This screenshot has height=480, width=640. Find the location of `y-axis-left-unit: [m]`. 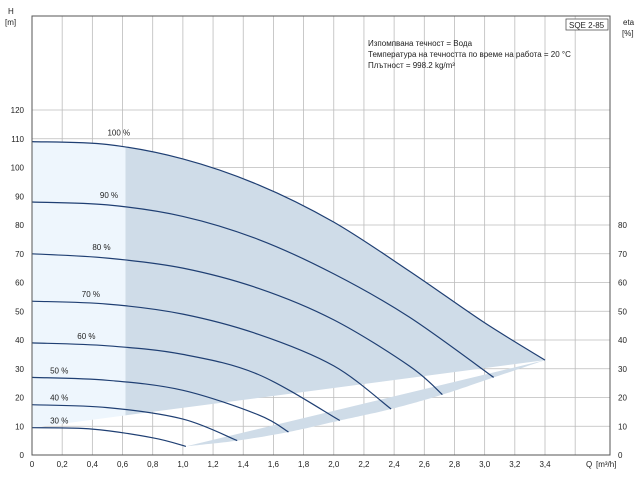

y-axis-left-unit: [m] is located at coordinates (10, 22).